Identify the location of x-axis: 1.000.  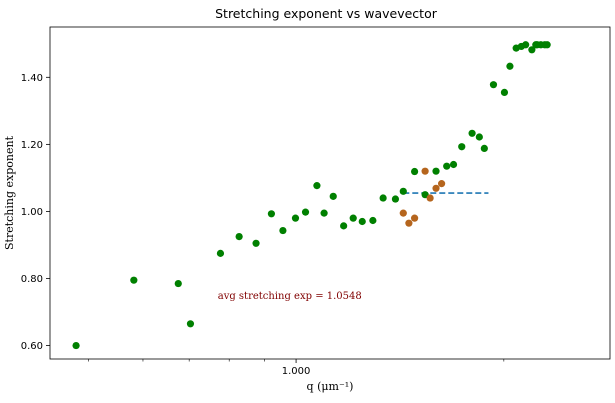
(296, 368).